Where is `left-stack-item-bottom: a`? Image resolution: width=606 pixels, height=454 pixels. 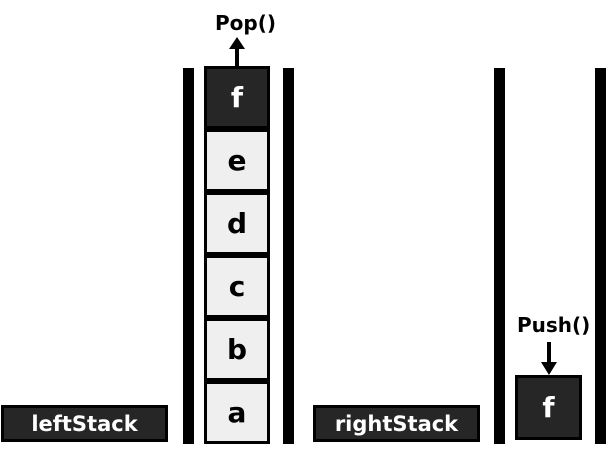
left-stack-item-bottom: a is located at coordinates (237, 412).